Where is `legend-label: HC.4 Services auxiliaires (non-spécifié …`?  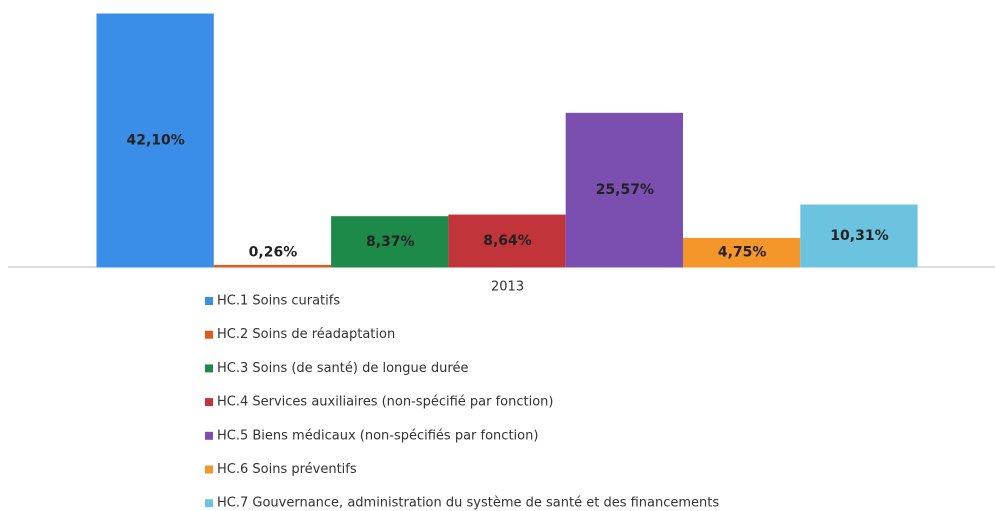 legend-label: HC.4 Services auxiliaires (non-spécifié … is located at coordinates (385, 402).